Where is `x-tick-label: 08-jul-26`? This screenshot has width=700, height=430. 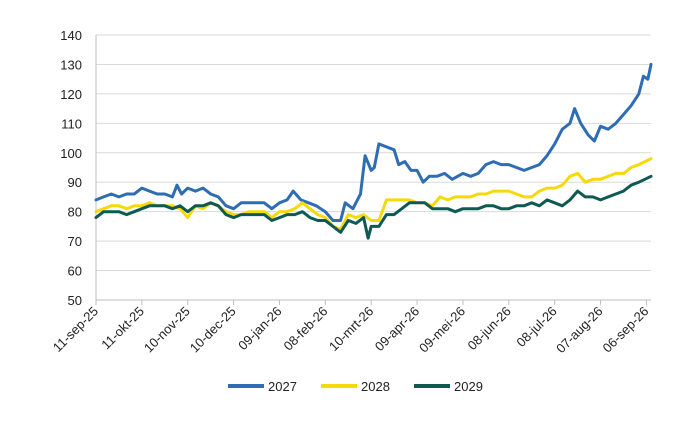
x-tick-label: 08-jul-26 is located at coordinates (536, 327).